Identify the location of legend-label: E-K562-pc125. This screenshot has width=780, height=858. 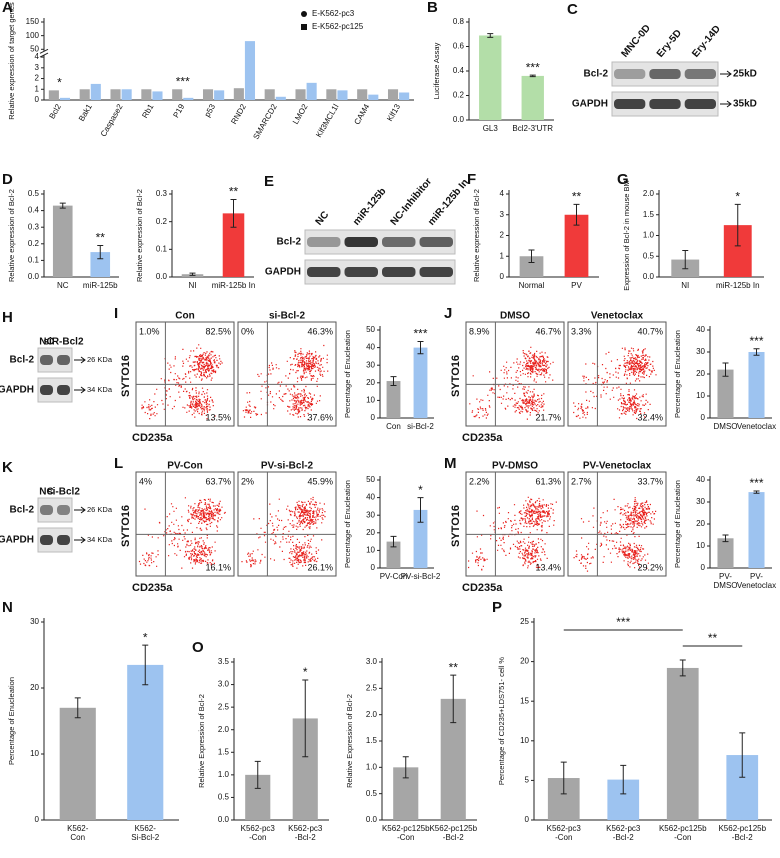
(338, 26).